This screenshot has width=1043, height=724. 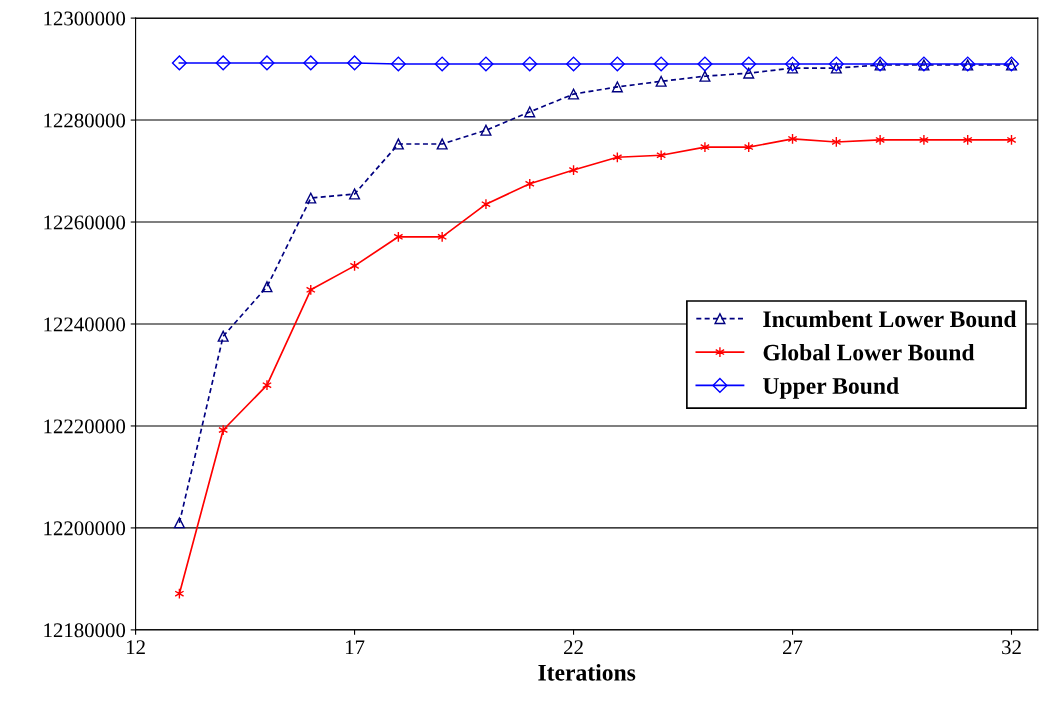 I want to click on y-tick-label: 12240000, so click(x=85, y=324).